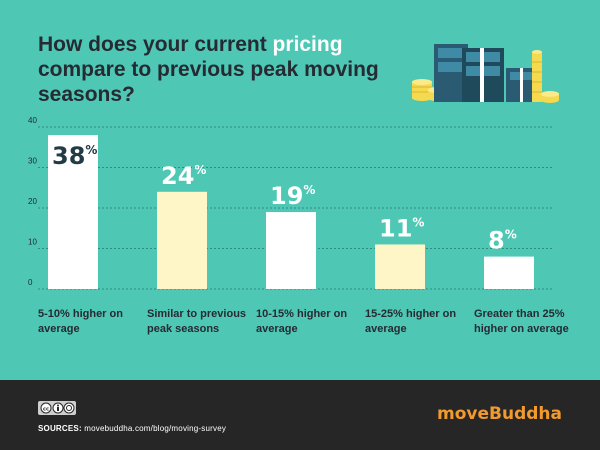 The width and height of the screenshot is (600, 450). Describe the element at coordinates (46, 410) in the screenshot. I see `svg-text: cc` at that location.